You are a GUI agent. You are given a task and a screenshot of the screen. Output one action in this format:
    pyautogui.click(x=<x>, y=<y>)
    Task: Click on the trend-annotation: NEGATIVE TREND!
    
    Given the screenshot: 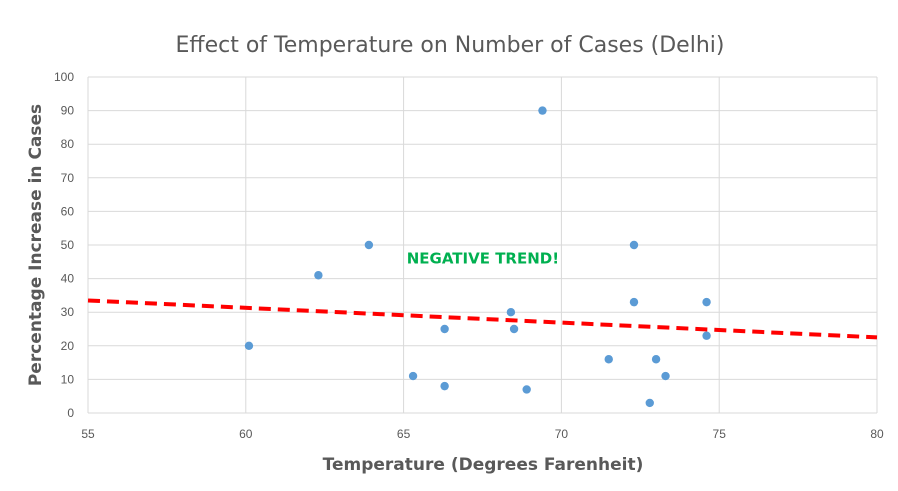 What is the action you would take?
    pyautogui.click(x=483, y=258)
    